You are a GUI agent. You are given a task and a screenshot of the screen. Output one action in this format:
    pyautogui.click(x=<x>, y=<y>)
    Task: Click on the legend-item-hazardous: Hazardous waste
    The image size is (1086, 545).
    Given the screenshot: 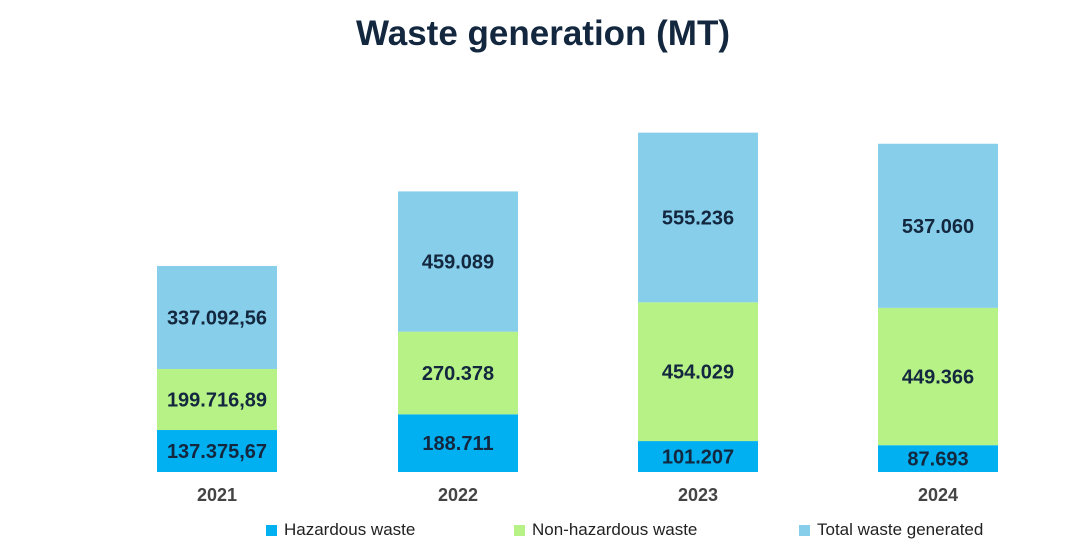 What is the action you would take?
    pyautogui.click(x=340, y=530)
    